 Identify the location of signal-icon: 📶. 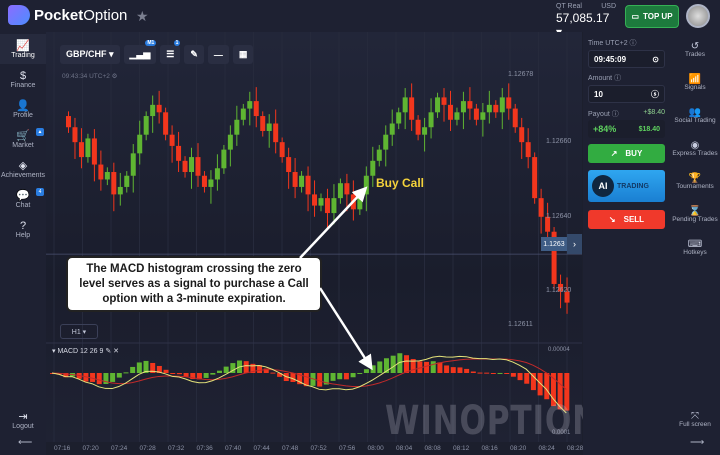
(695, 79).